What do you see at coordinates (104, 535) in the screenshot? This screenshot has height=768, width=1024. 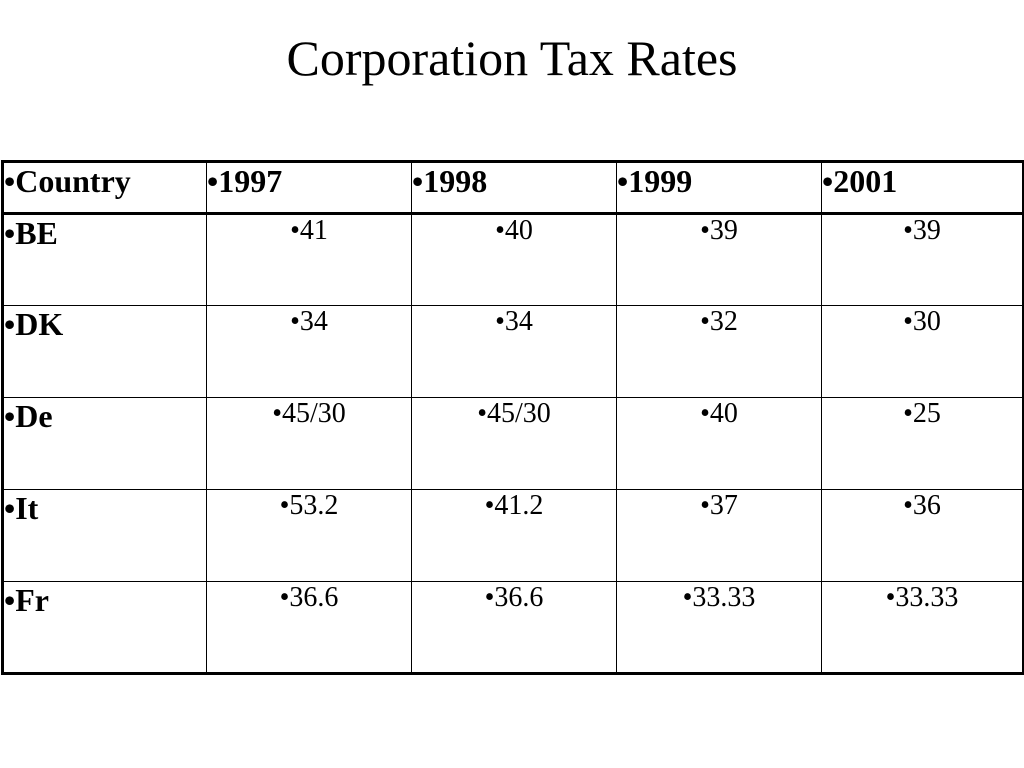 I see `country-cell: It` at bounding box center [104, 535].